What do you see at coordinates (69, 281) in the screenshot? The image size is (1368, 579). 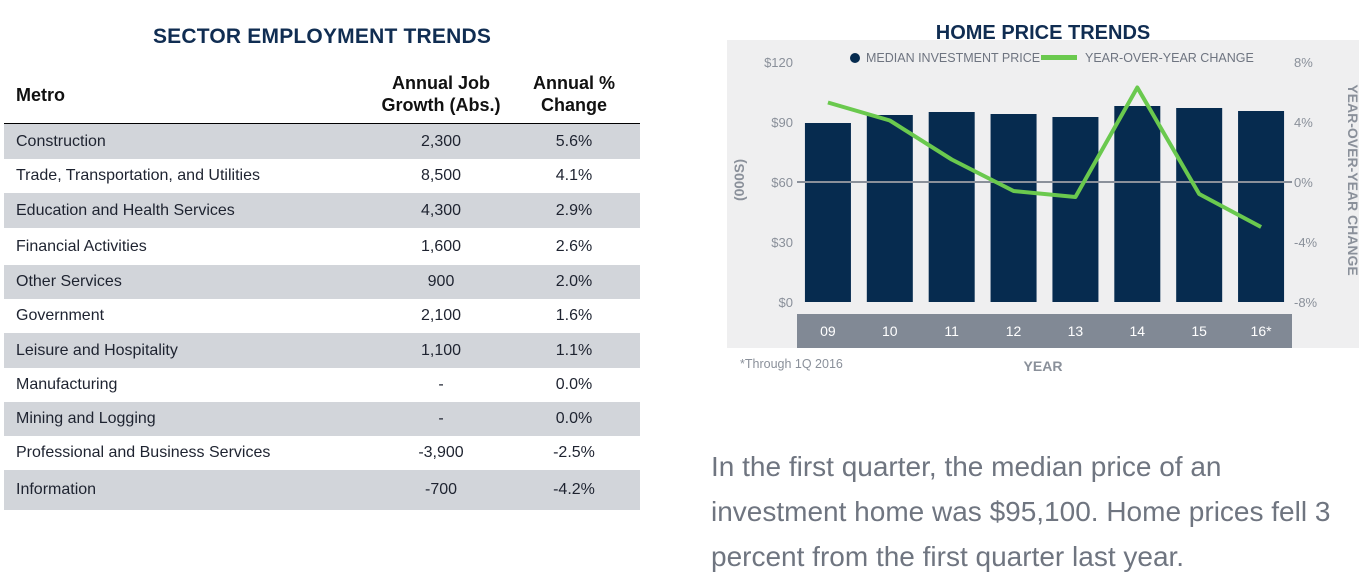 I see `cell-metro: Other Services` at bounding box center [69, 281].